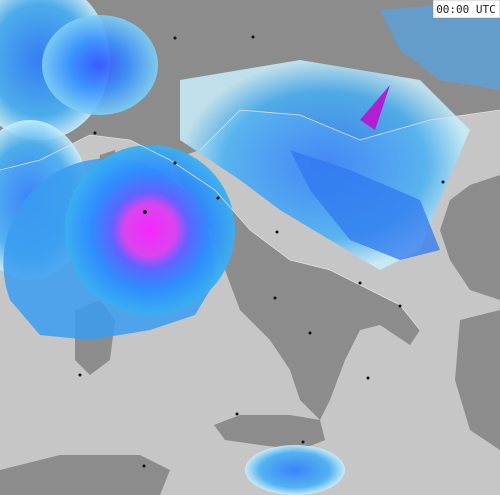  I want to click on timestamp-box, so click(466, 9).